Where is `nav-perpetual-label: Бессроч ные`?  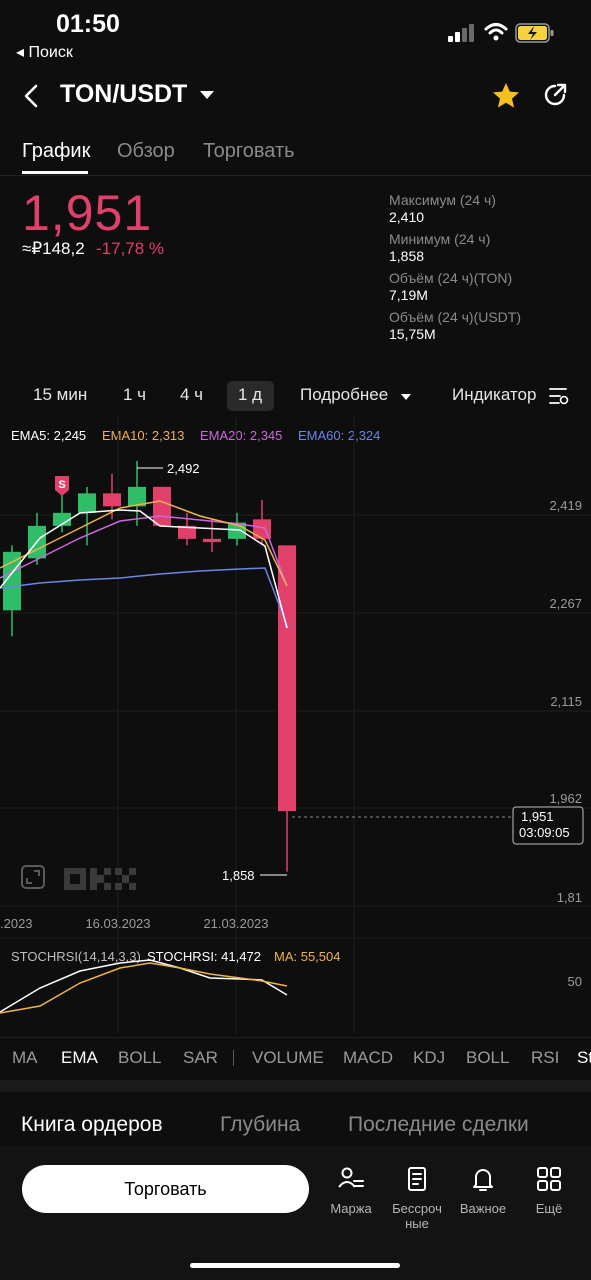 nav-perpetual-label: Бессроч ные is located at coordinates (417, 1216).